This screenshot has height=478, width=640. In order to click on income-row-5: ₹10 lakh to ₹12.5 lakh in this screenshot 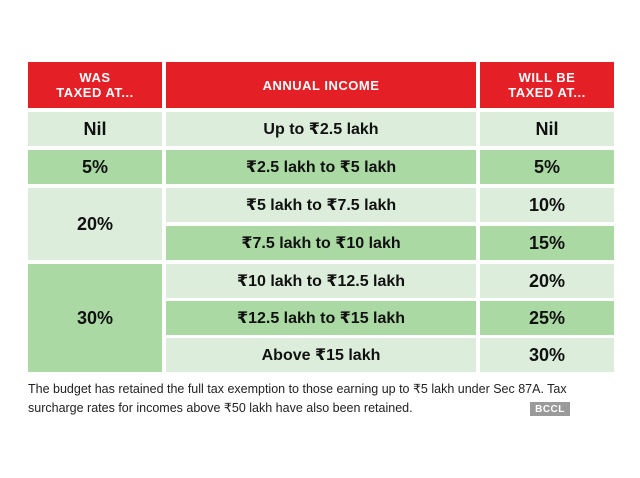, I will do `click(321, 281)`.